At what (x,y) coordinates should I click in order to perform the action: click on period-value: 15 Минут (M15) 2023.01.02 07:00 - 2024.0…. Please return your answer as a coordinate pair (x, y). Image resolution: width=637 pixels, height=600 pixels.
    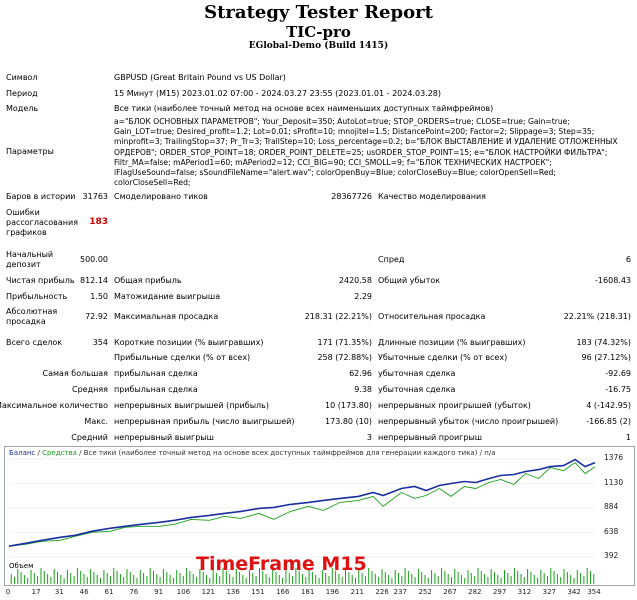
    Looking at the image, I should click on (278, 93).